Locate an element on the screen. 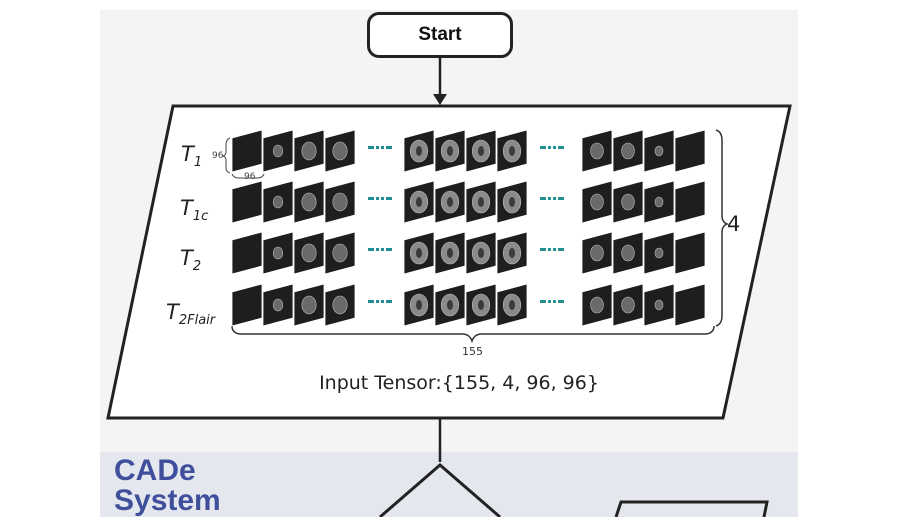  section-title: CADe System is located at coordinates (167, 486).